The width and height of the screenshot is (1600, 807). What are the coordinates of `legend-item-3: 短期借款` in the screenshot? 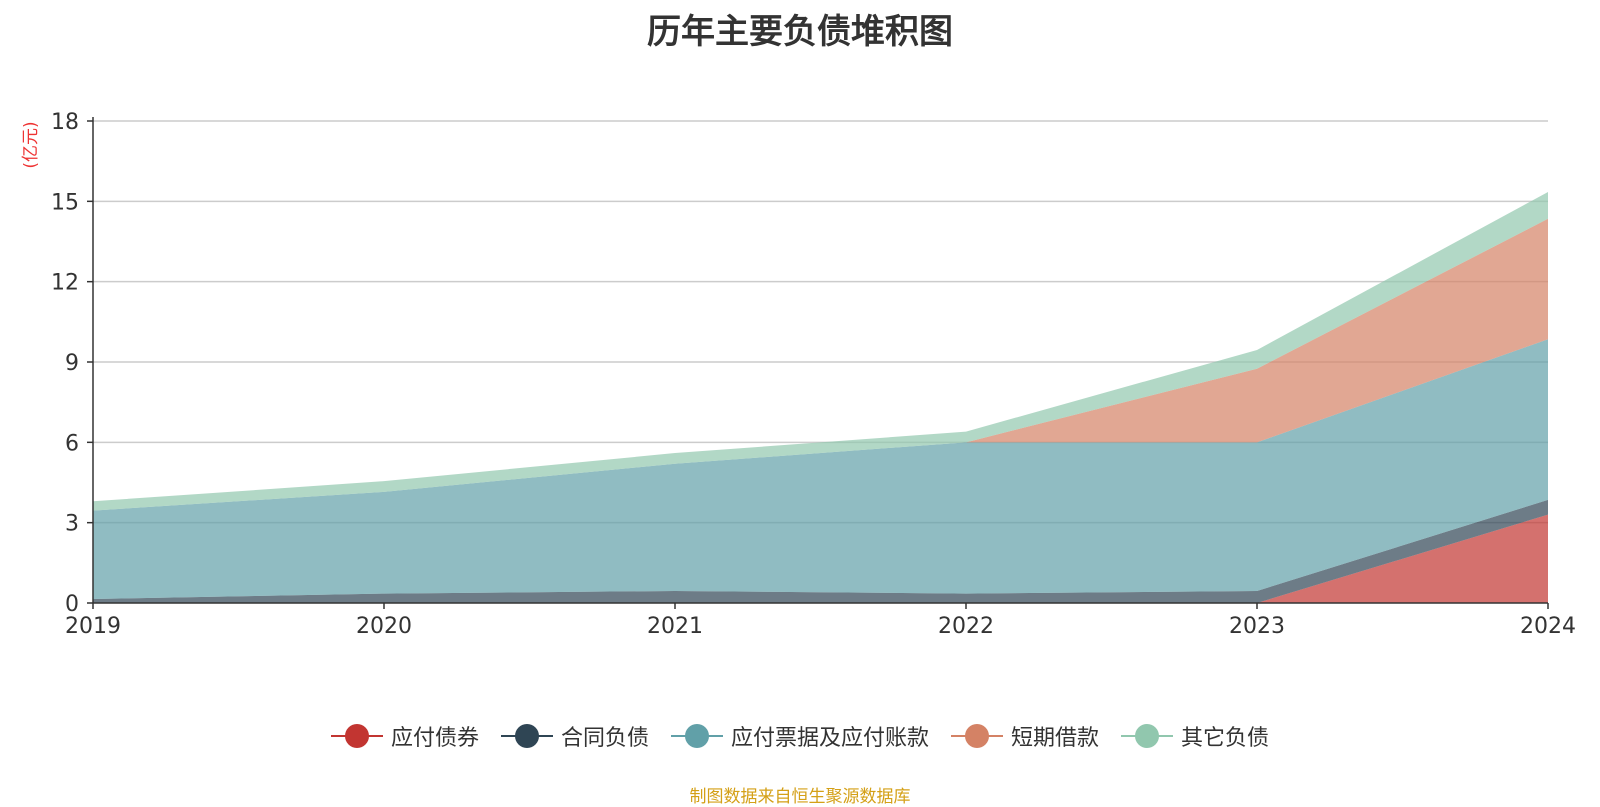 It's located at (1025, 736).